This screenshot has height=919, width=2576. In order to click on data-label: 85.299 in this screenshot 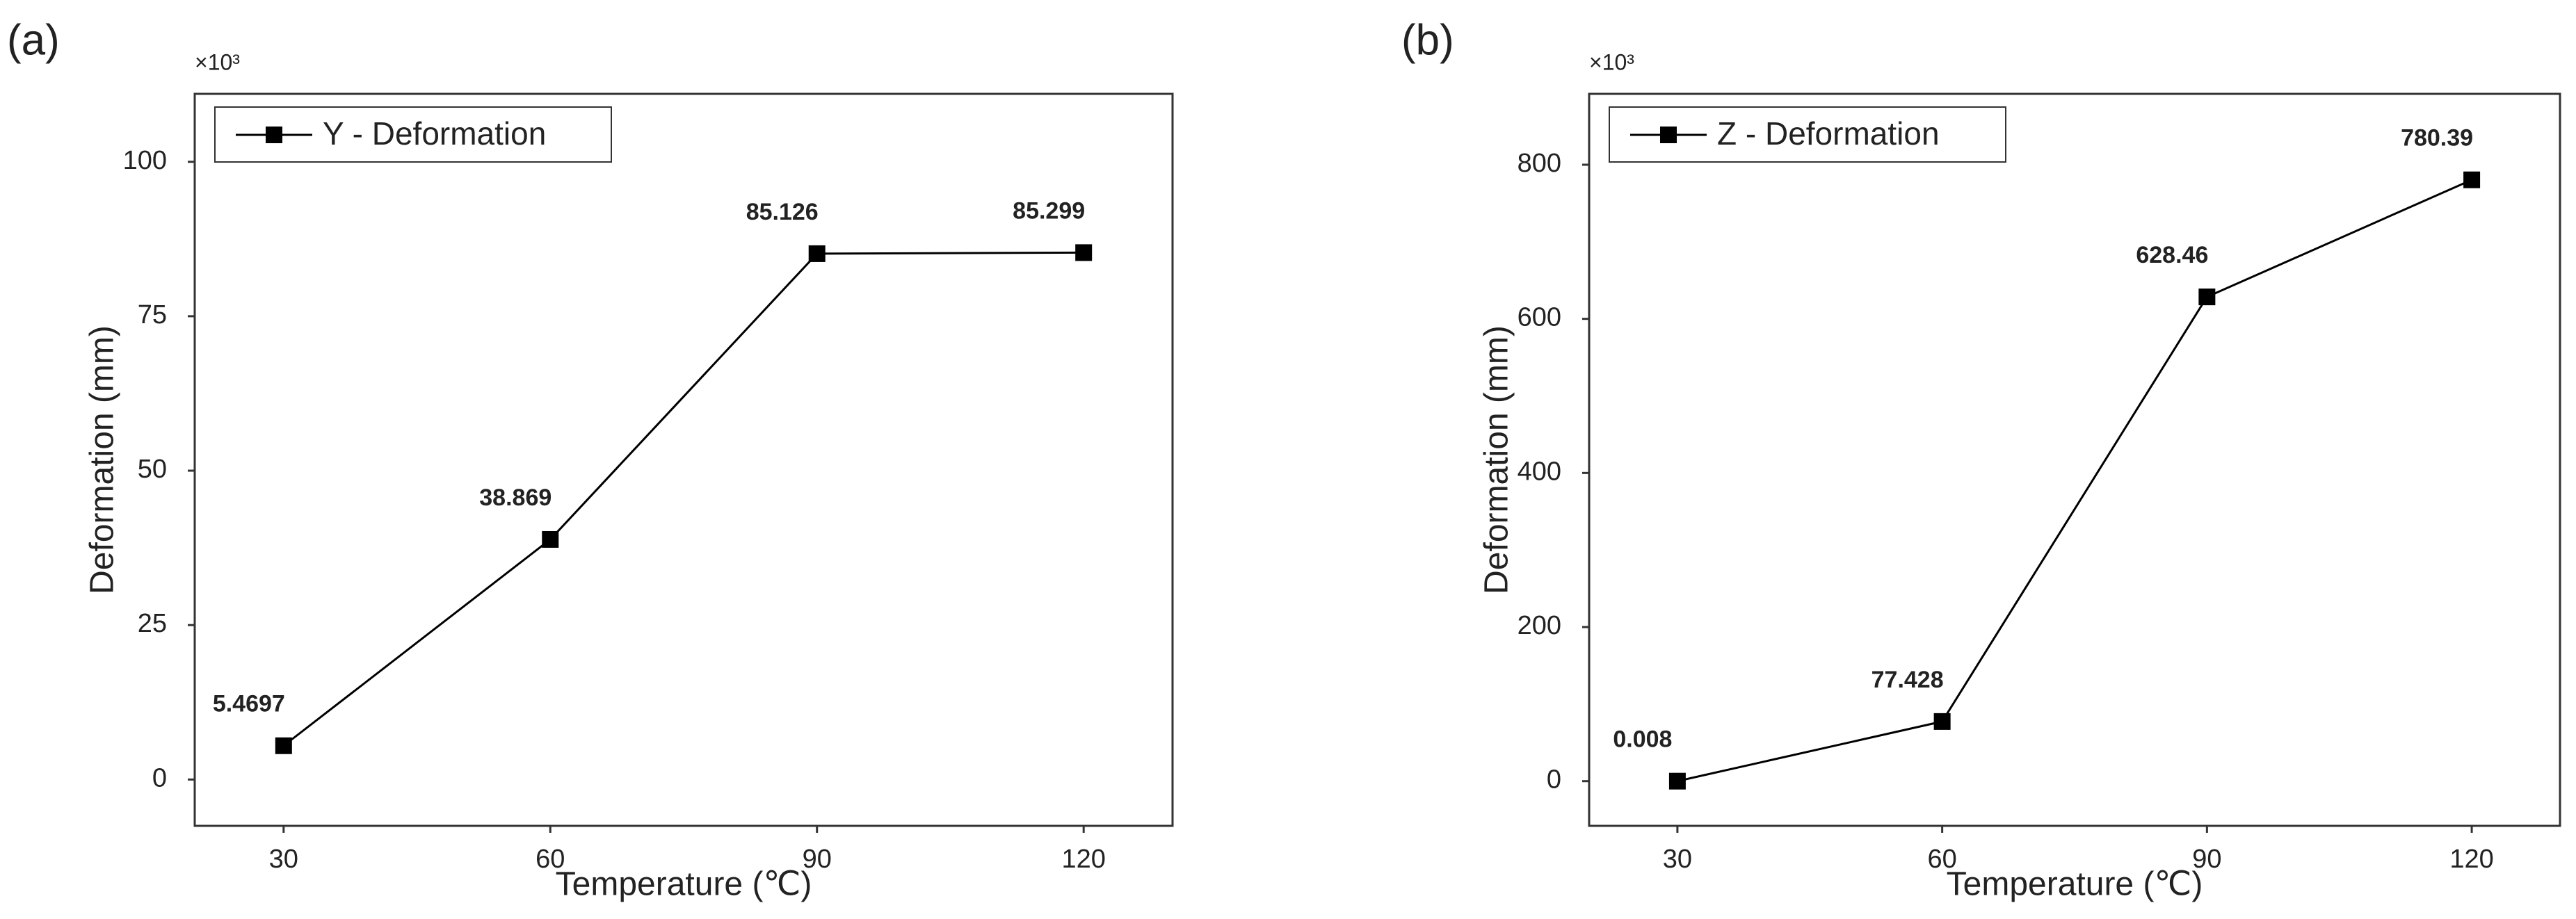, I will do `click(1049, 211)`.